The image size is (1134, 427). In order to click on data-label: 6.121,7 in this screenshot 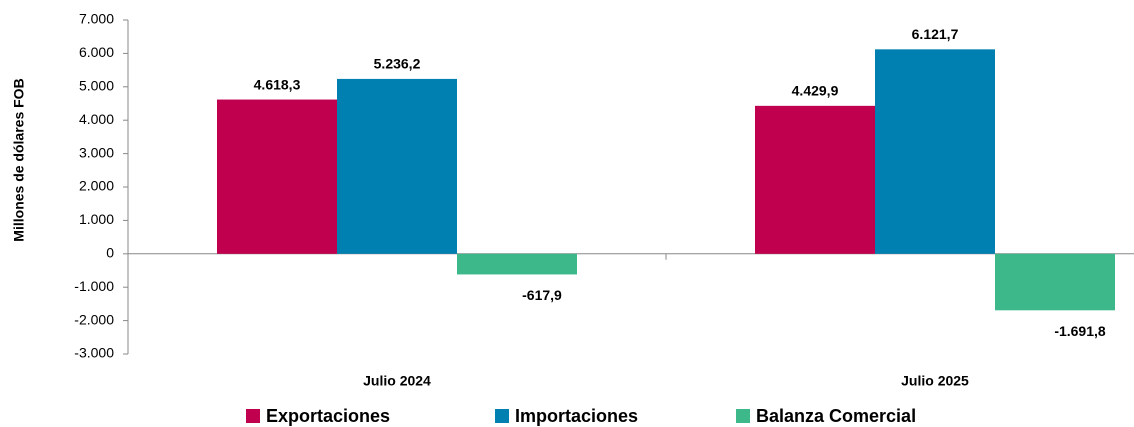, I will do `click(935, 34)`.